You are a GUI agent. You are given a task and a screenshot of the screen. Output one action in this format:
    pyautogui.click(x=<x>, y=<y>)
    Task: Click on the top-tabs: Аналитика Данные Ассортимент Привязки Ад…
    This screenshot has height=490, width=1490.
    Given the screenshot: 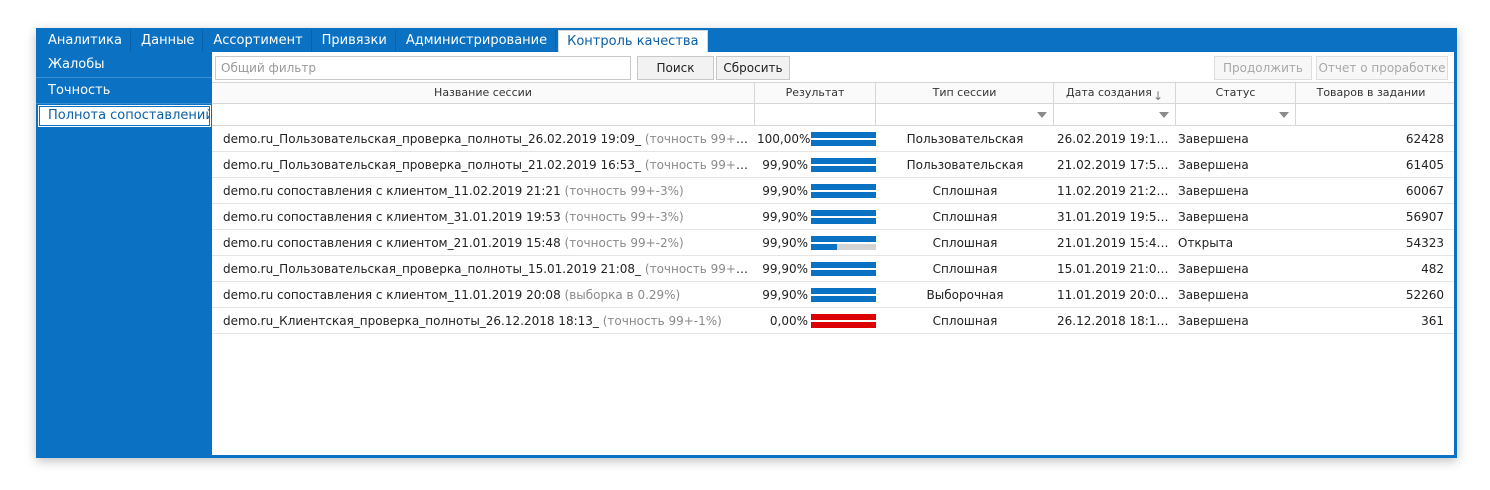 What is the action you would take?
    pyautogui.click(x=374, y=41)
    